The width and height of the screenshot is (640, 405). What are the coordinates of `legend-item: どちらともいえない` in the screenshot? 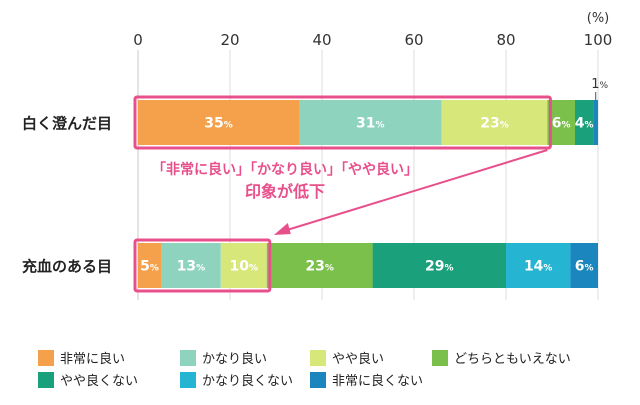 It's located at (501, 357).